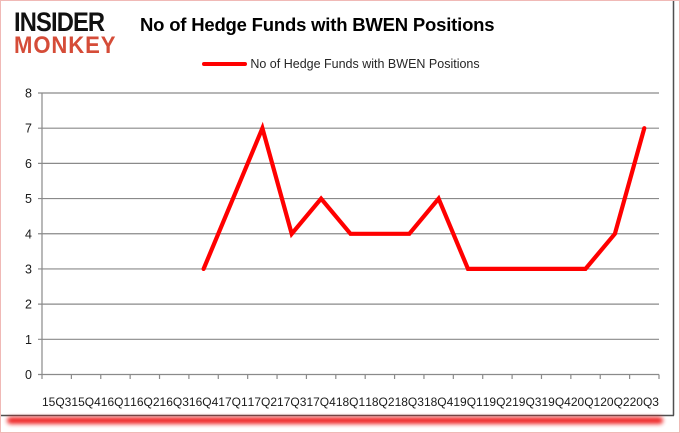 The width and height of the screenshot is (680, 433). Describe the element at coordinates (28, 375) in the screenshot. I see `svg-text: 0` at that location.